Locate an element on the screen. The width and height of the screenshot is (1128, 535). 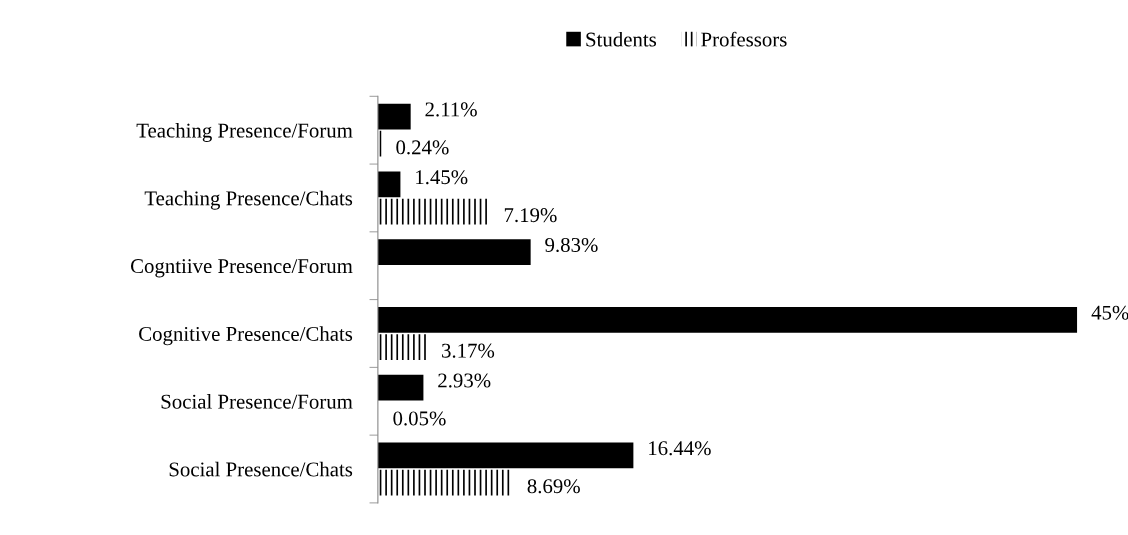
y-tick-label: Teaching Presence/Chats is located at coordinates (248, 200).